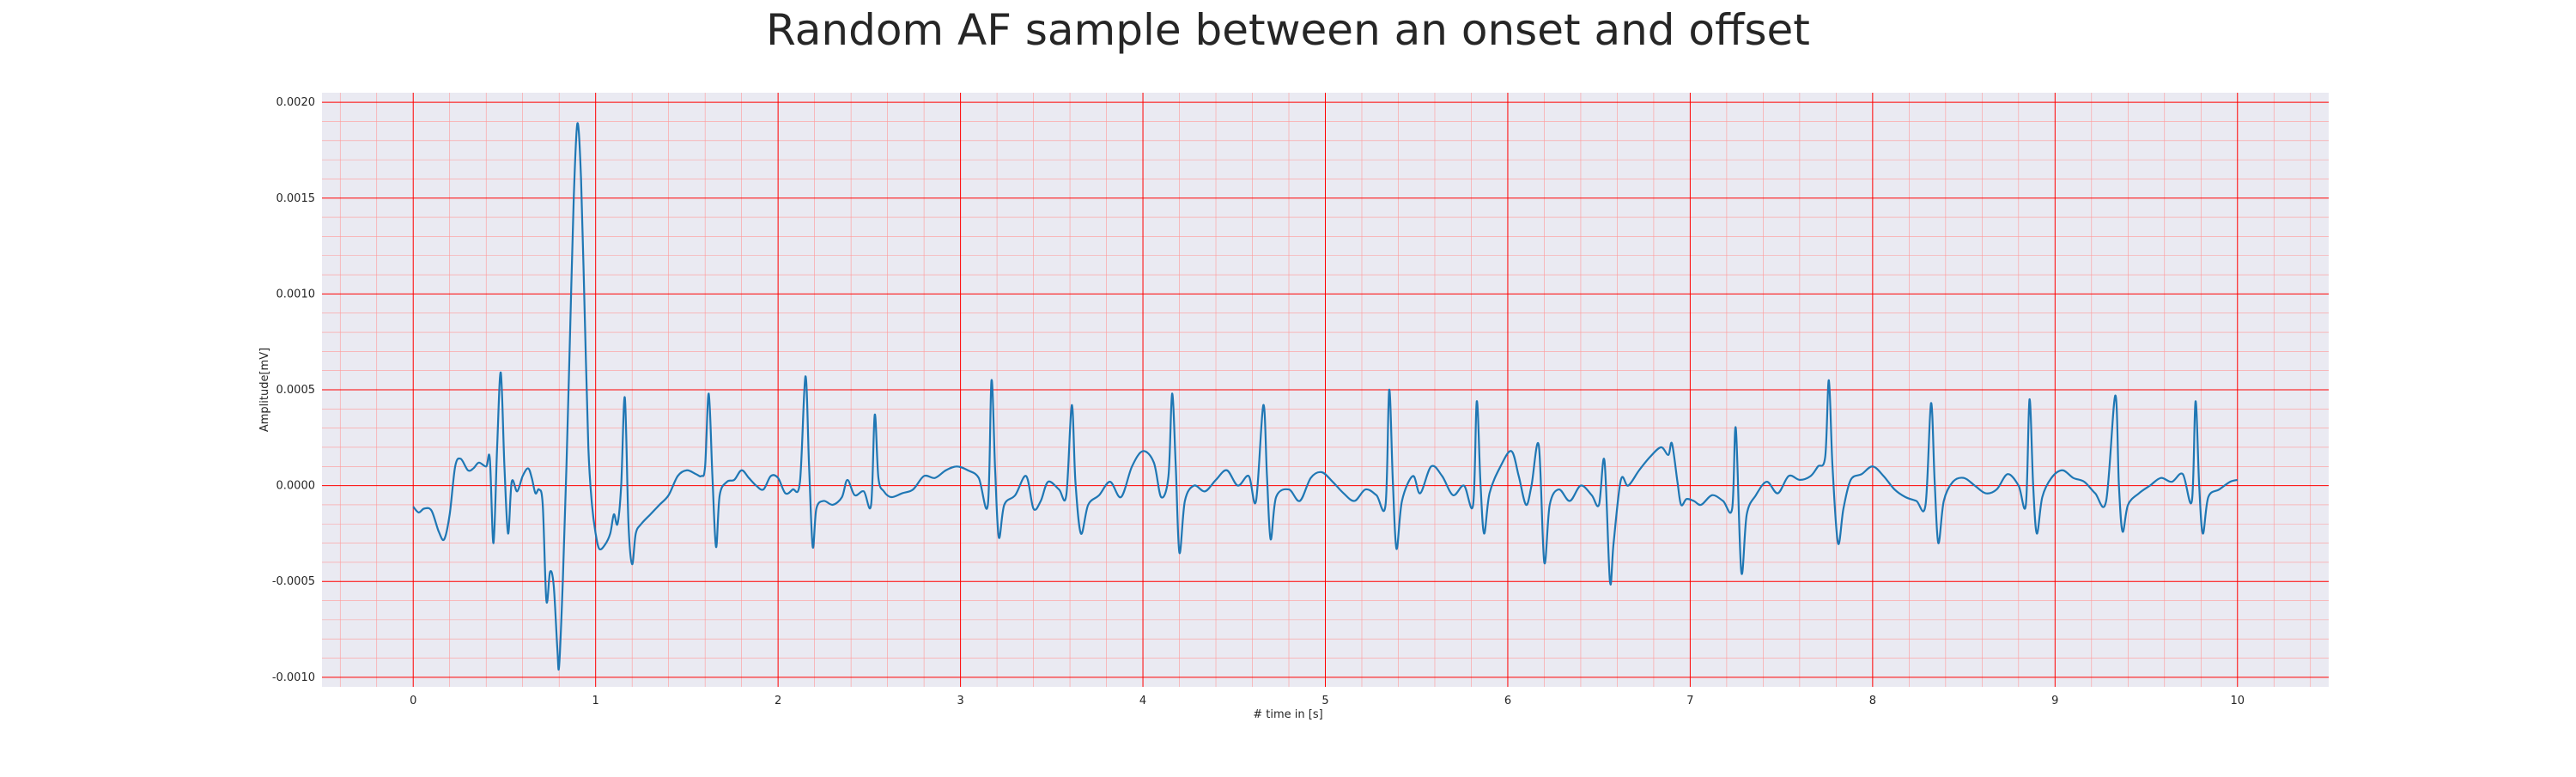  I want to click on y-tick-label: 0.0000, so click(296, 486).